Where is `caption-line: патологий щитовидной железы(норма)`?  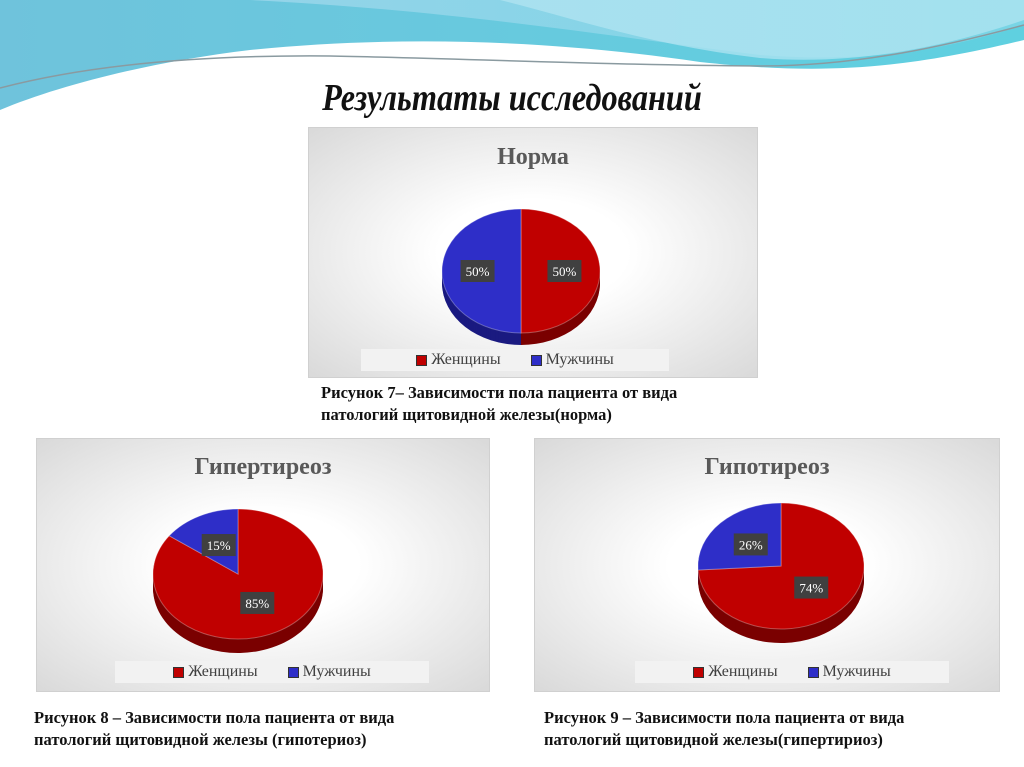 caption-line: патологий щитовидной железы(норма) is located at coordinates (466, 414).